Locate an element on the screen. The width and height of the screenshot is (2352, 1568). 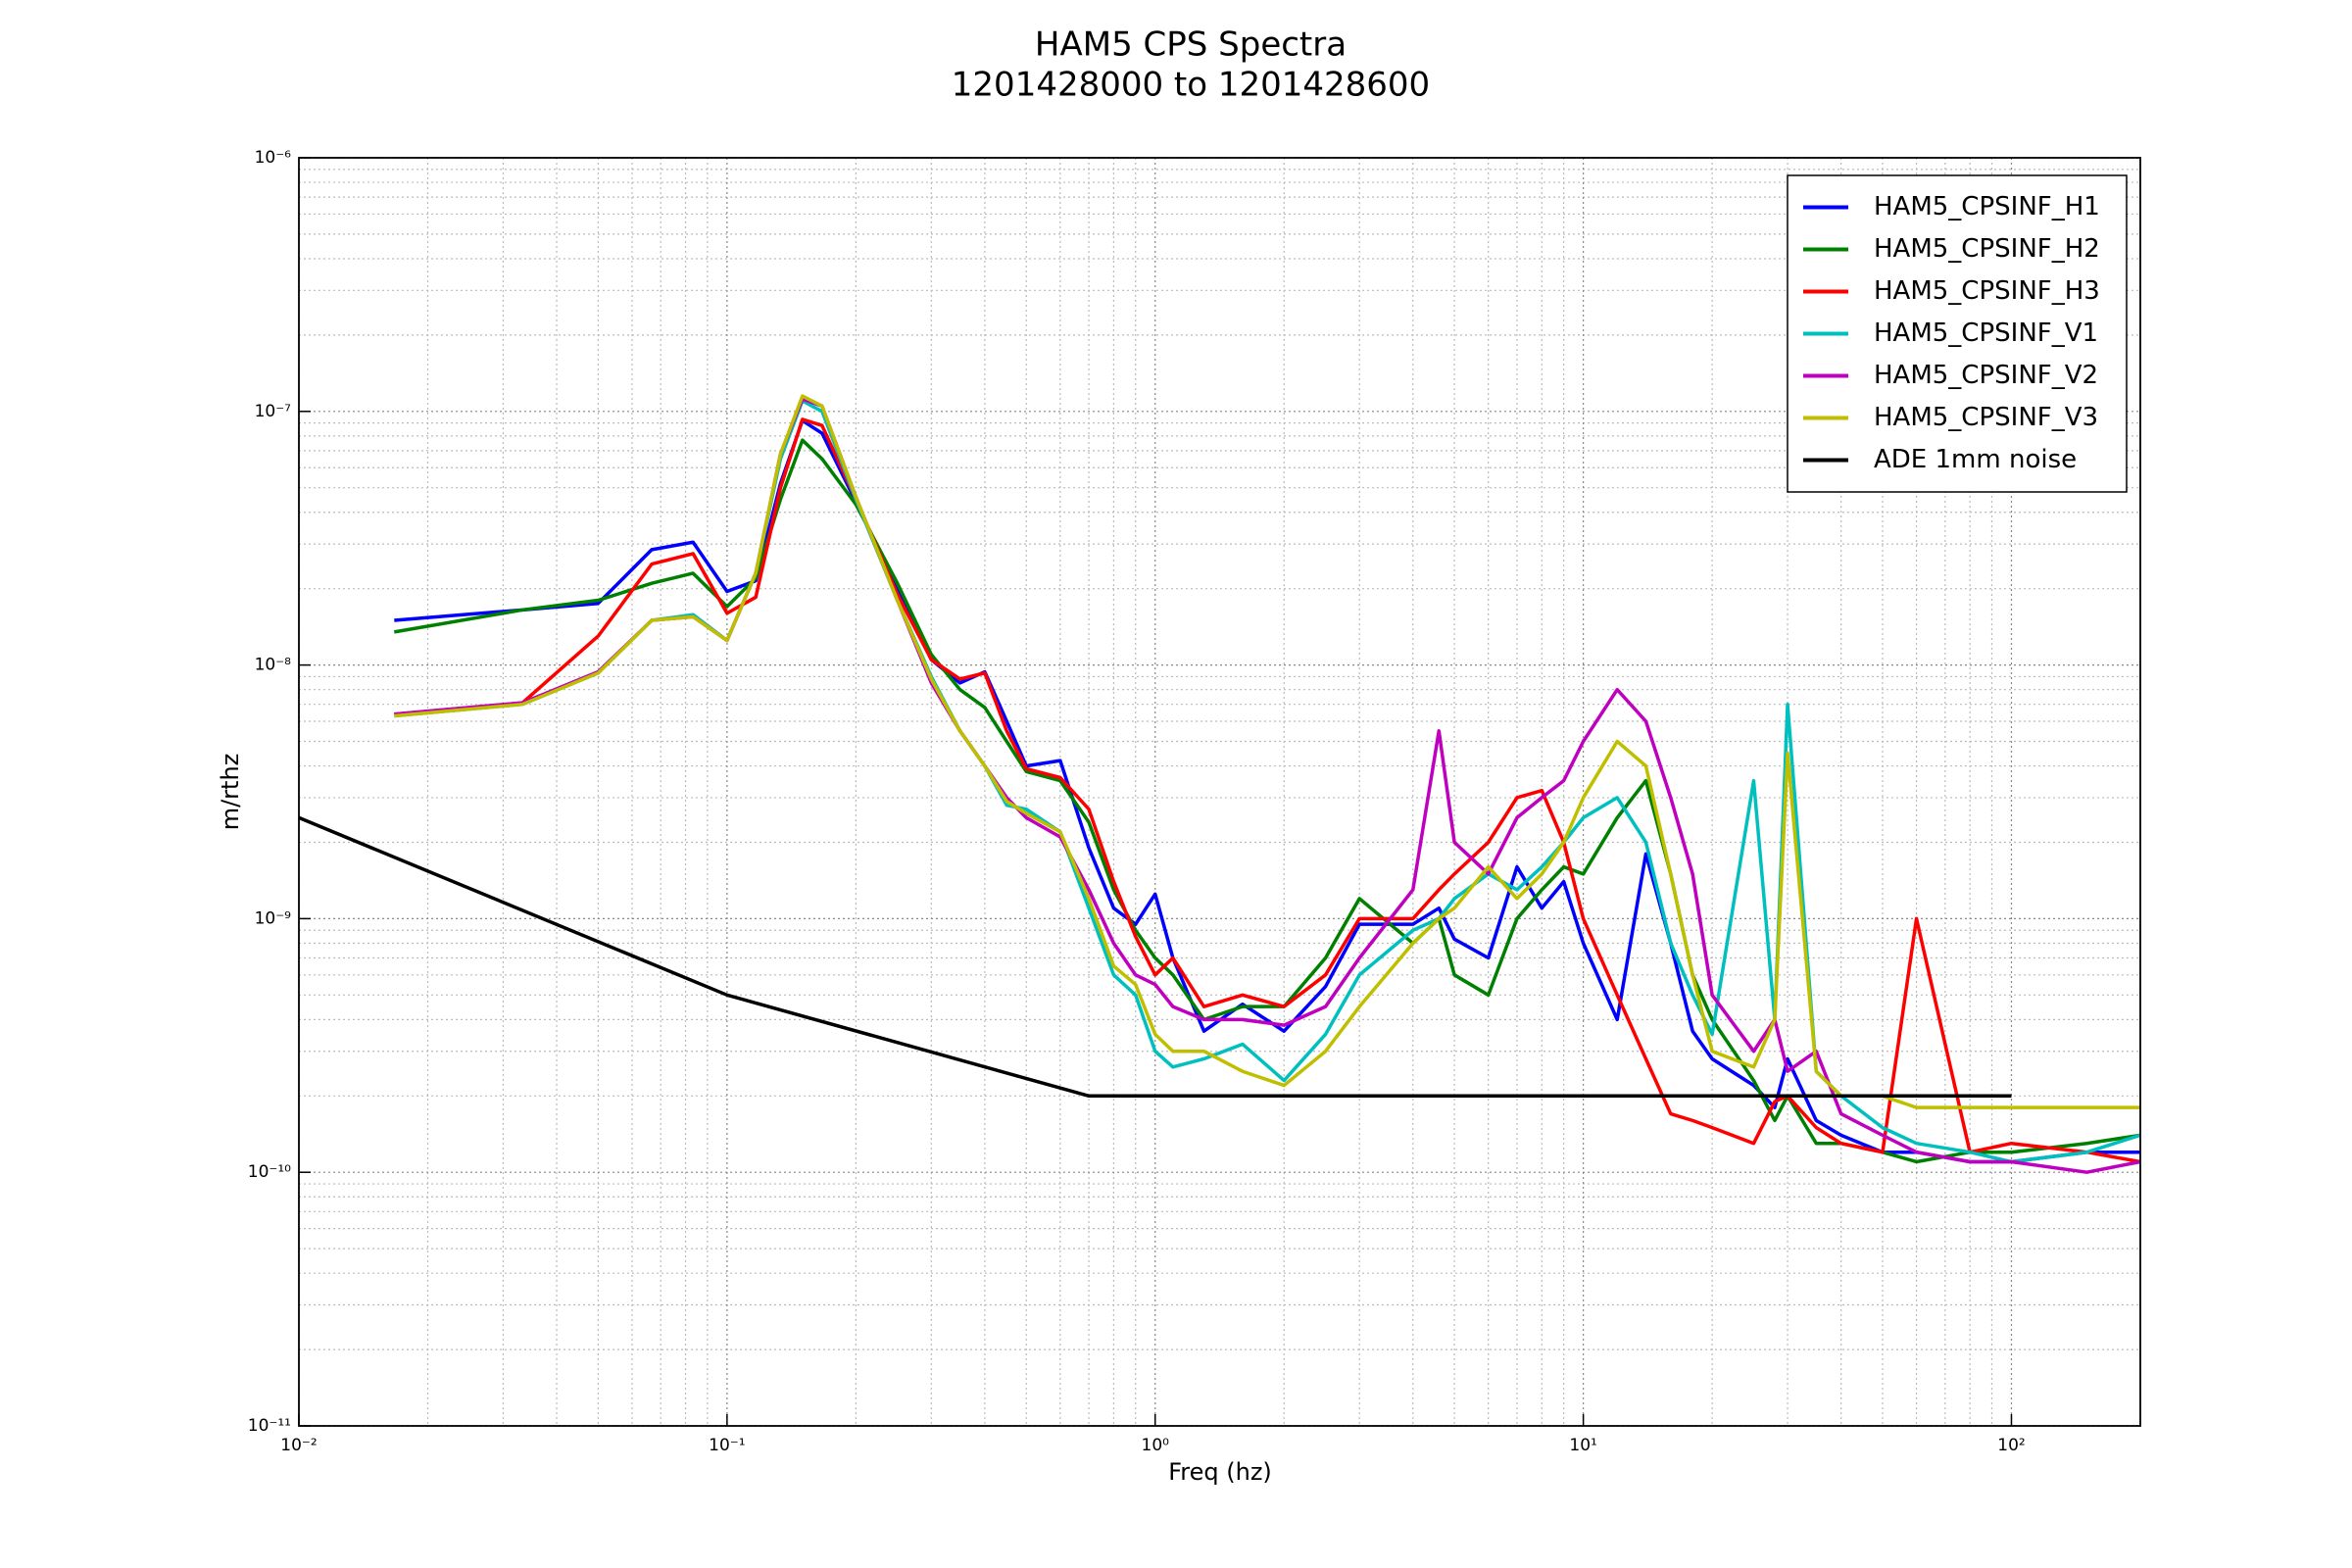
x-tick-label: 10⁰ is located at coordinates (1156, 1445).